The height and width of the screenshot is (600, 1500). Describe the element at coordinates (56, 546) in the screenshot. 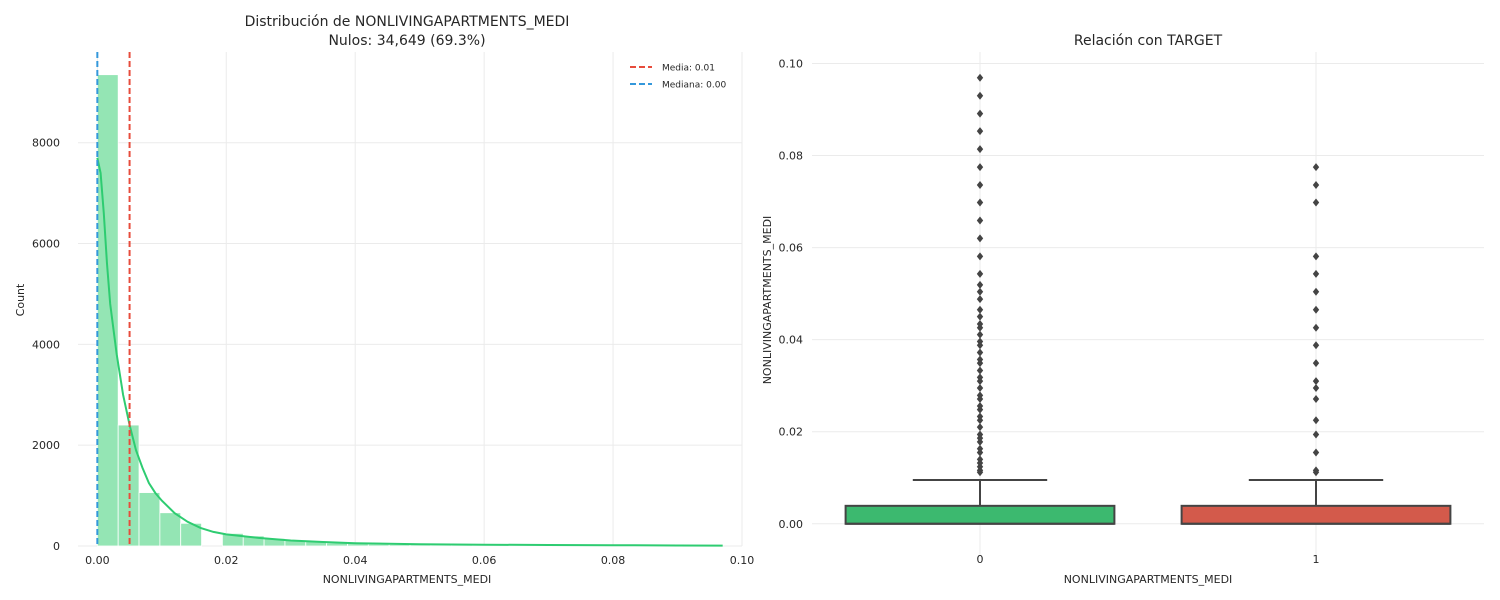

I see `histogram-y-tick-label: 0` at that location.